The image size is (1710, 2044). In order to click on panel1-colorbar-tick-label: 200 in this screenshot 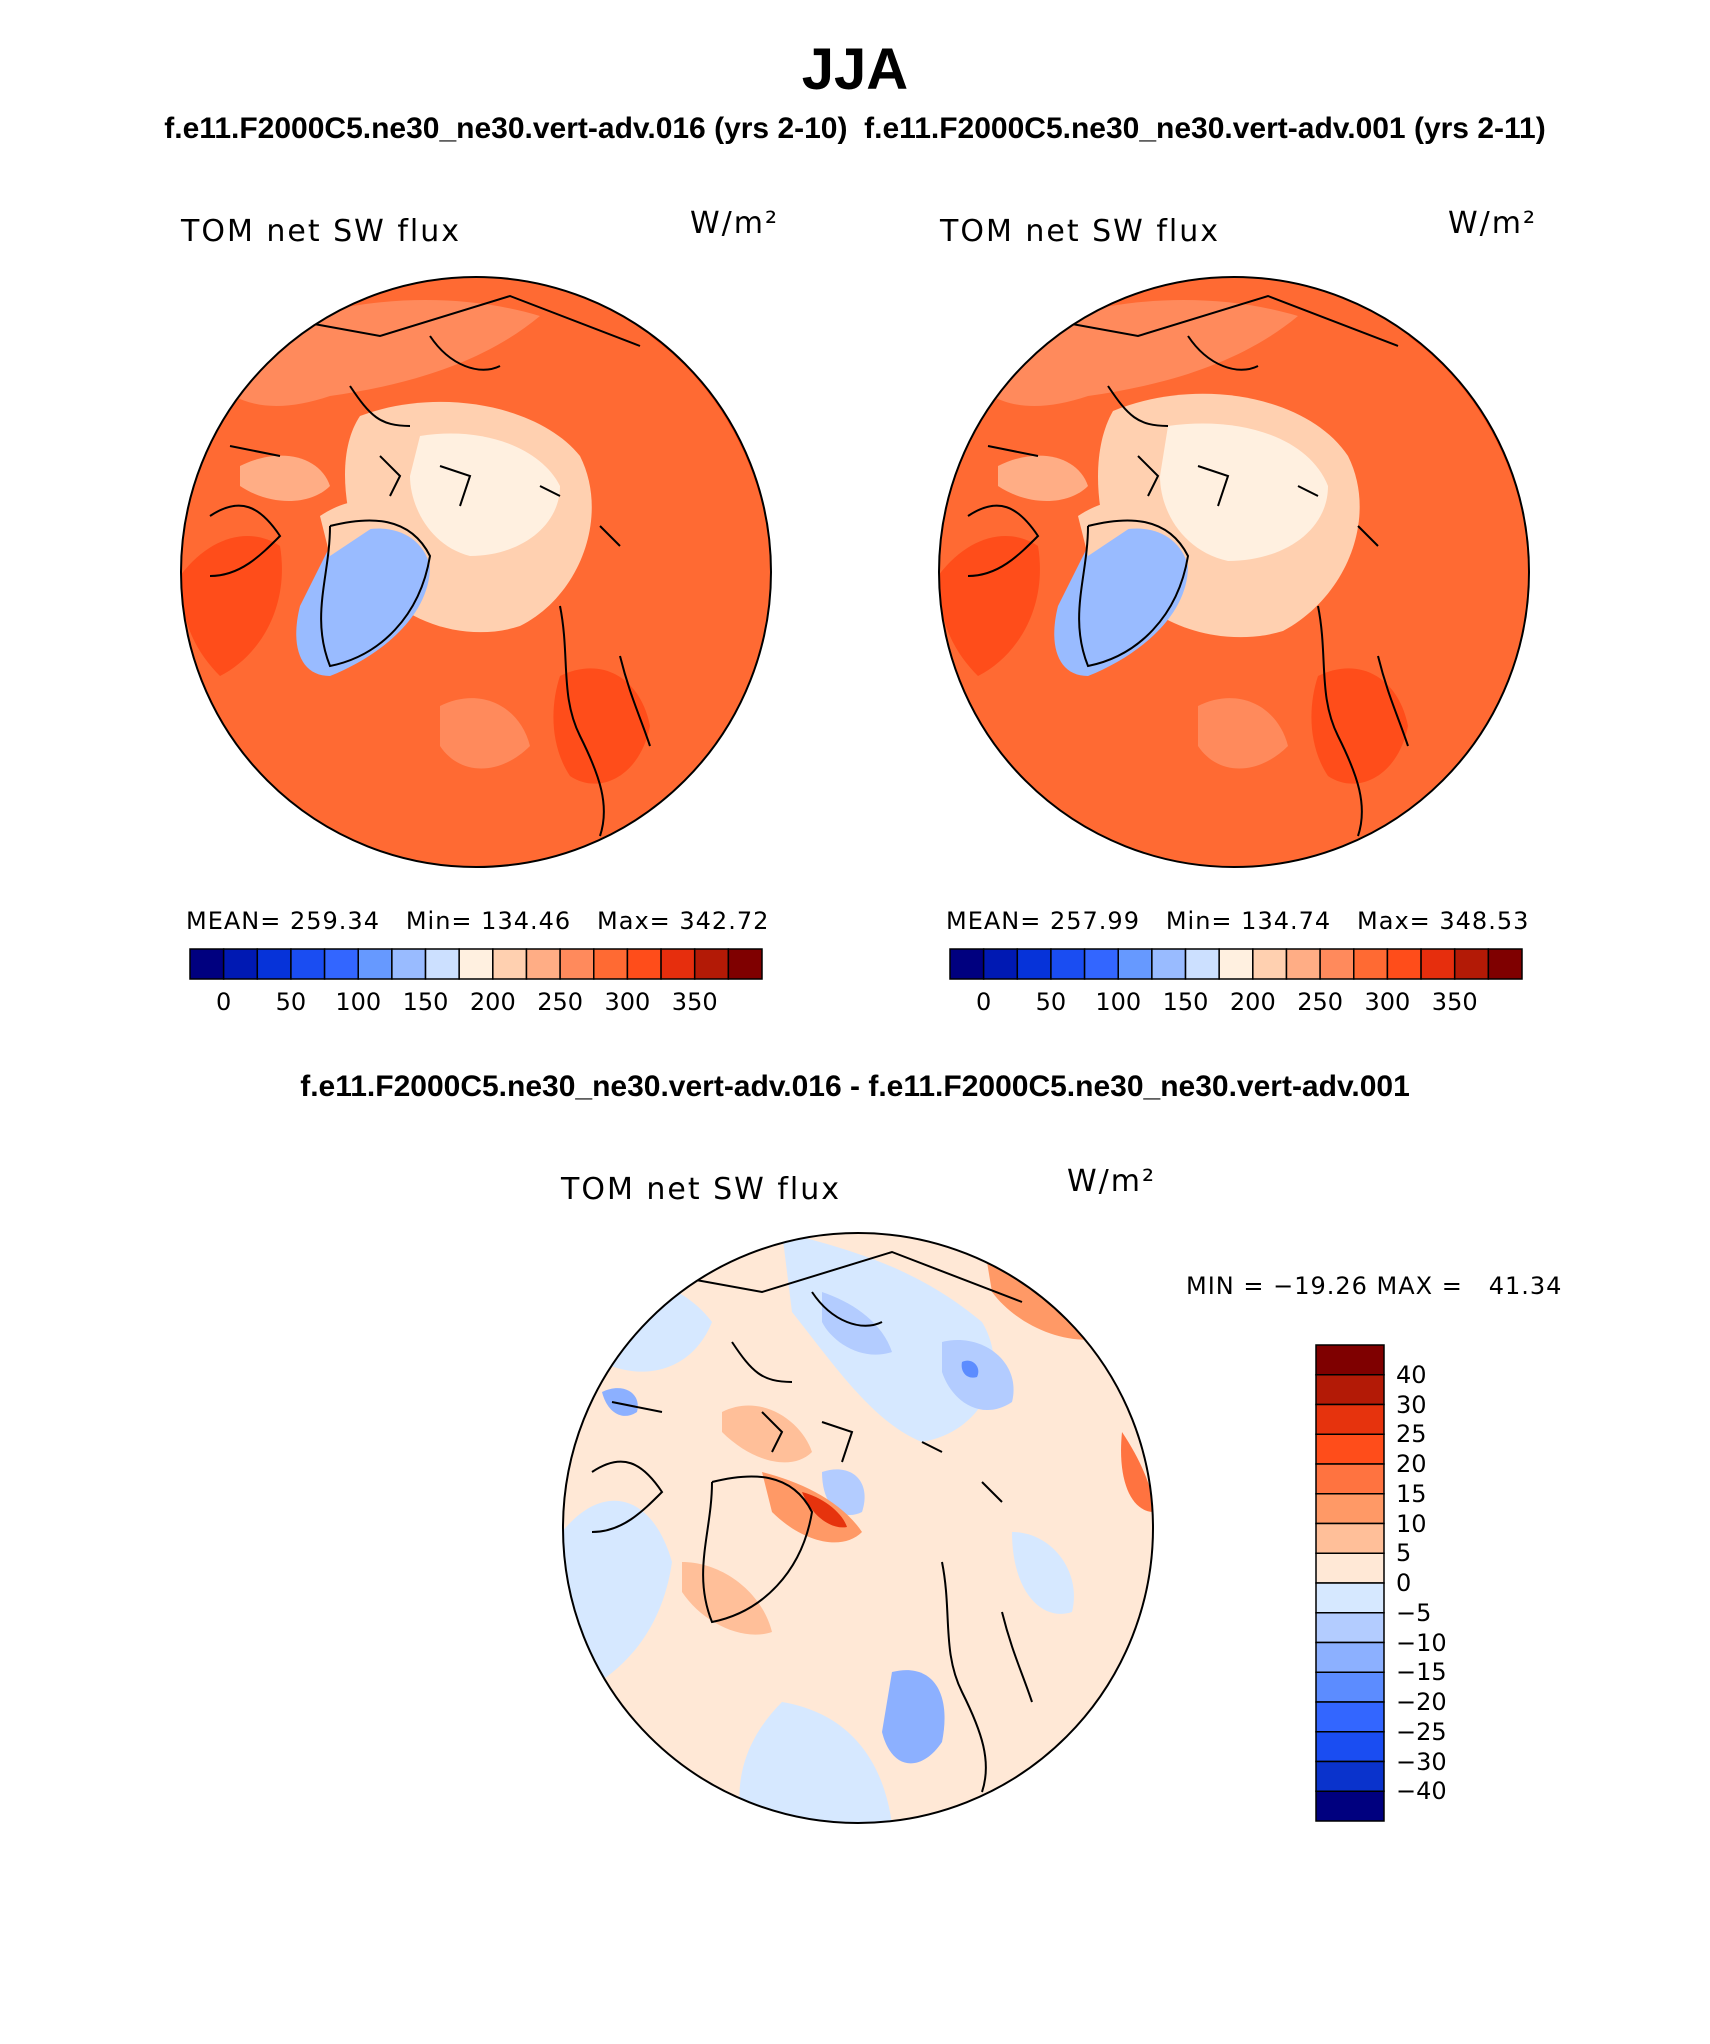, I will do `click(492, 1002)`.